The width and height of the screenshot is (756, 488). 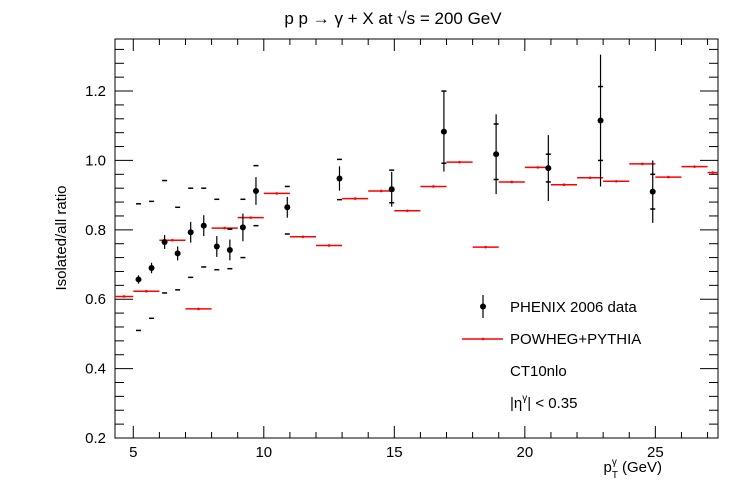 I want to click on chart-title: p p → γ + X at √s = 200 GeV, so click(x=393, y=18).